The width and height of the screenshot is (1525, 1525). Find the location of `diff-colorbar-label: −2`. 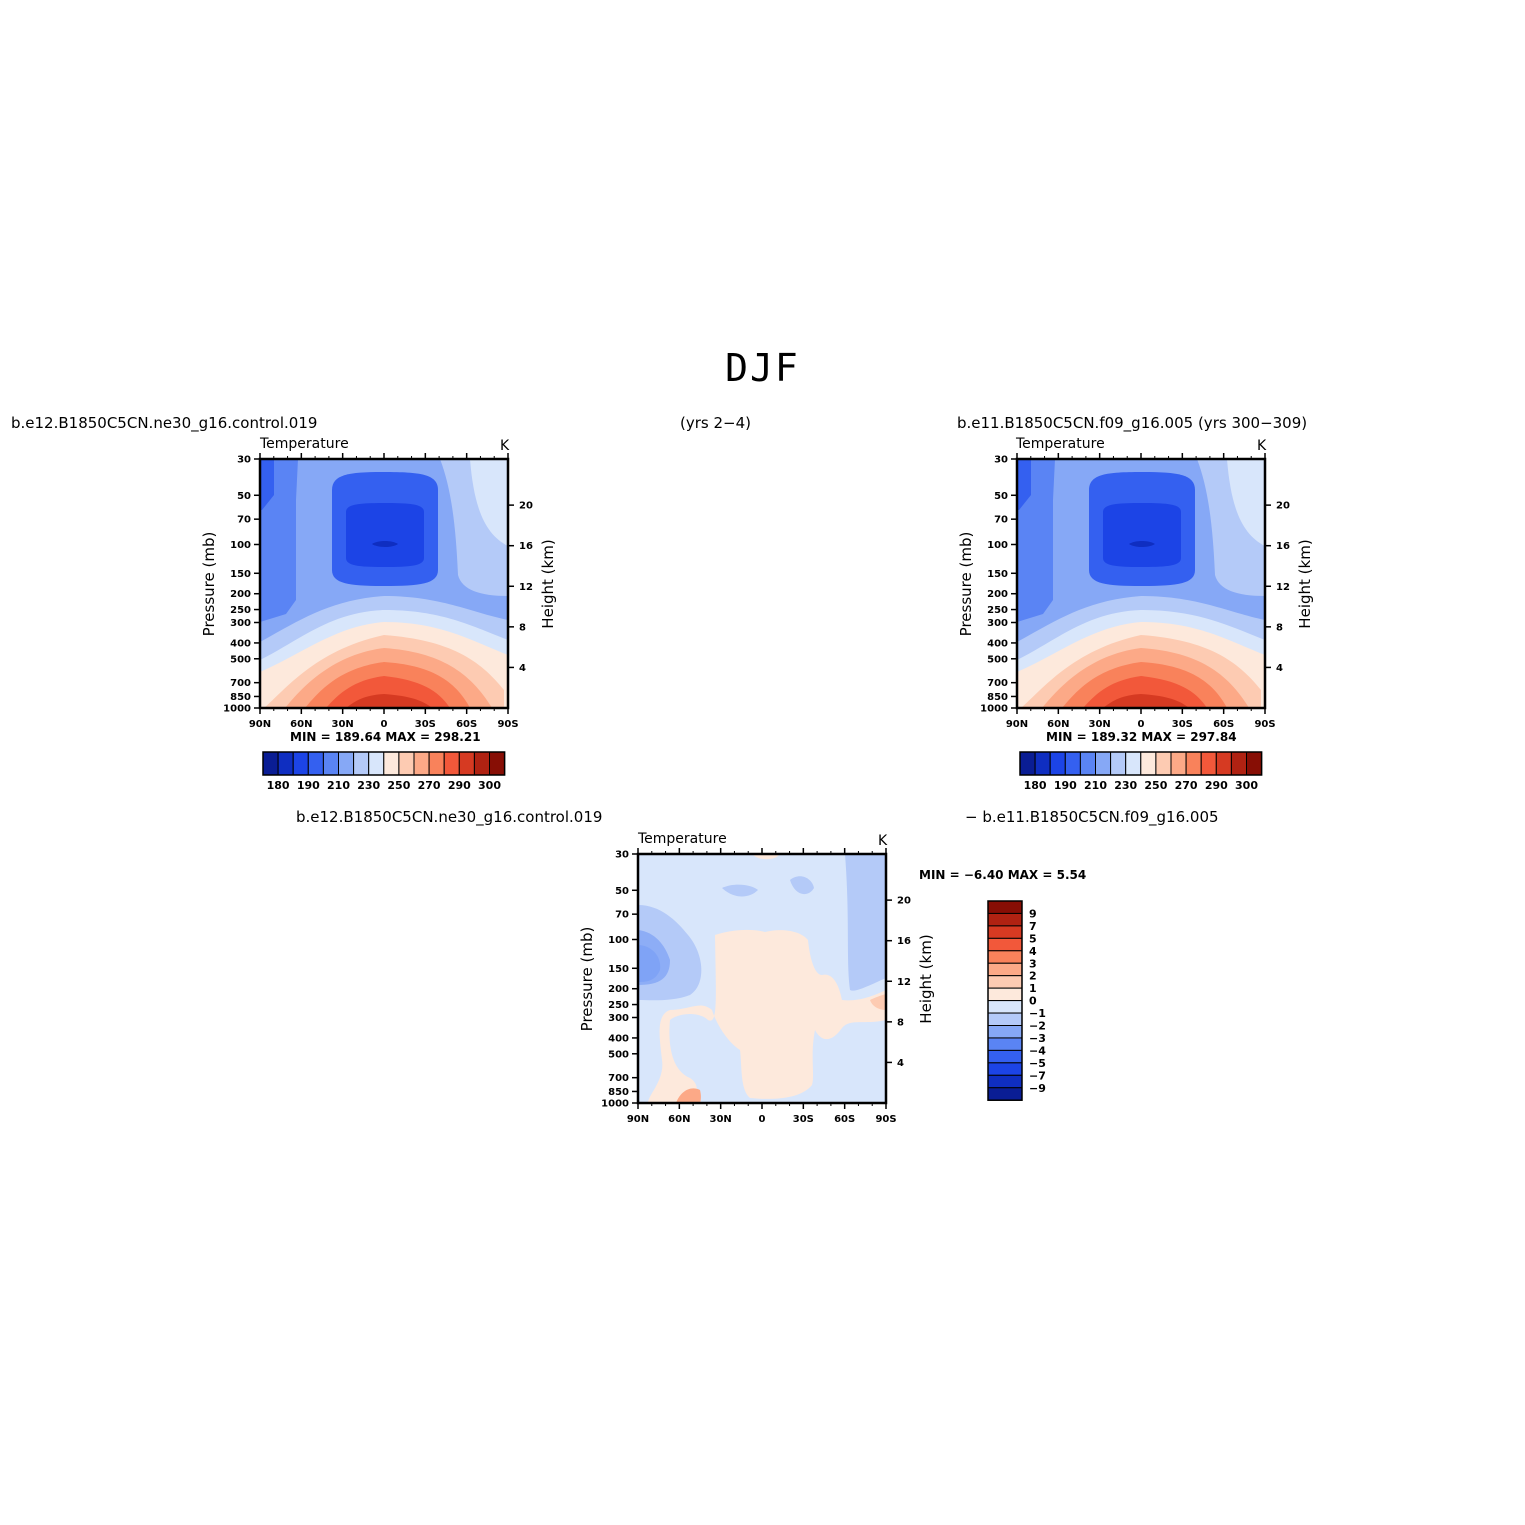

diff-colorbar-label: −2 is located at coordinates (1037, 1026).